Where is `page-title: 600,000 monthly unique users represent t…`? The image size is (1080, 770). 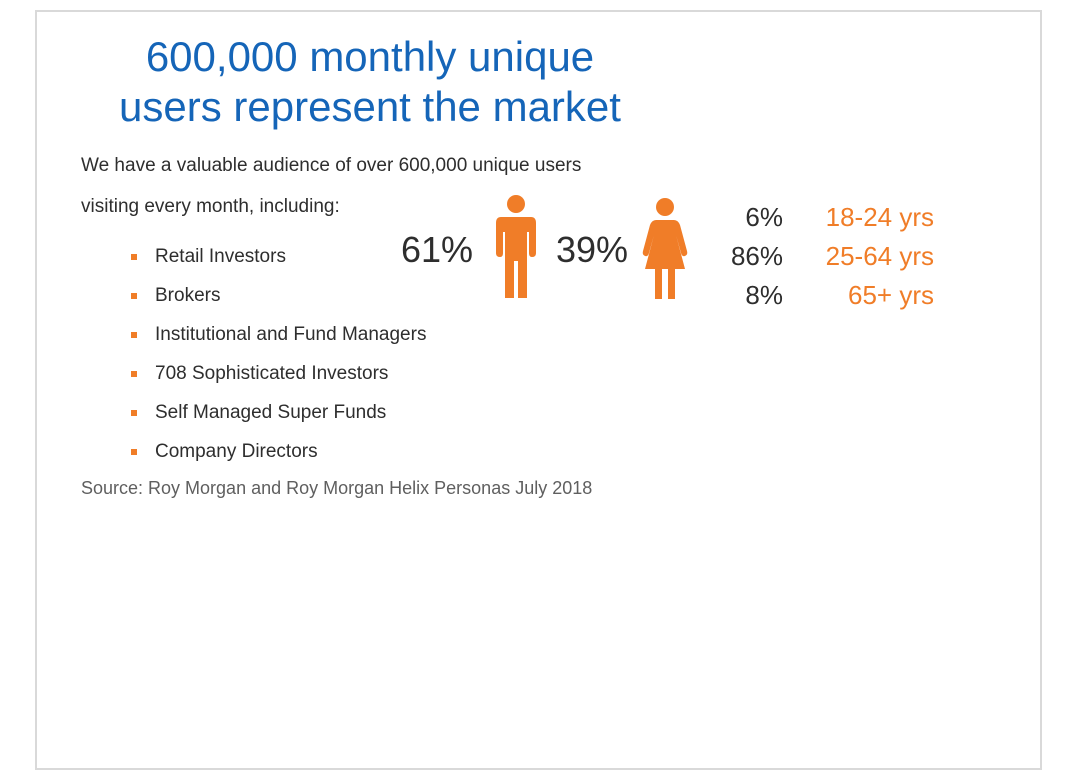
page-title: 600,000 monthly unique users represent t… is located at coordinates (370, 82).